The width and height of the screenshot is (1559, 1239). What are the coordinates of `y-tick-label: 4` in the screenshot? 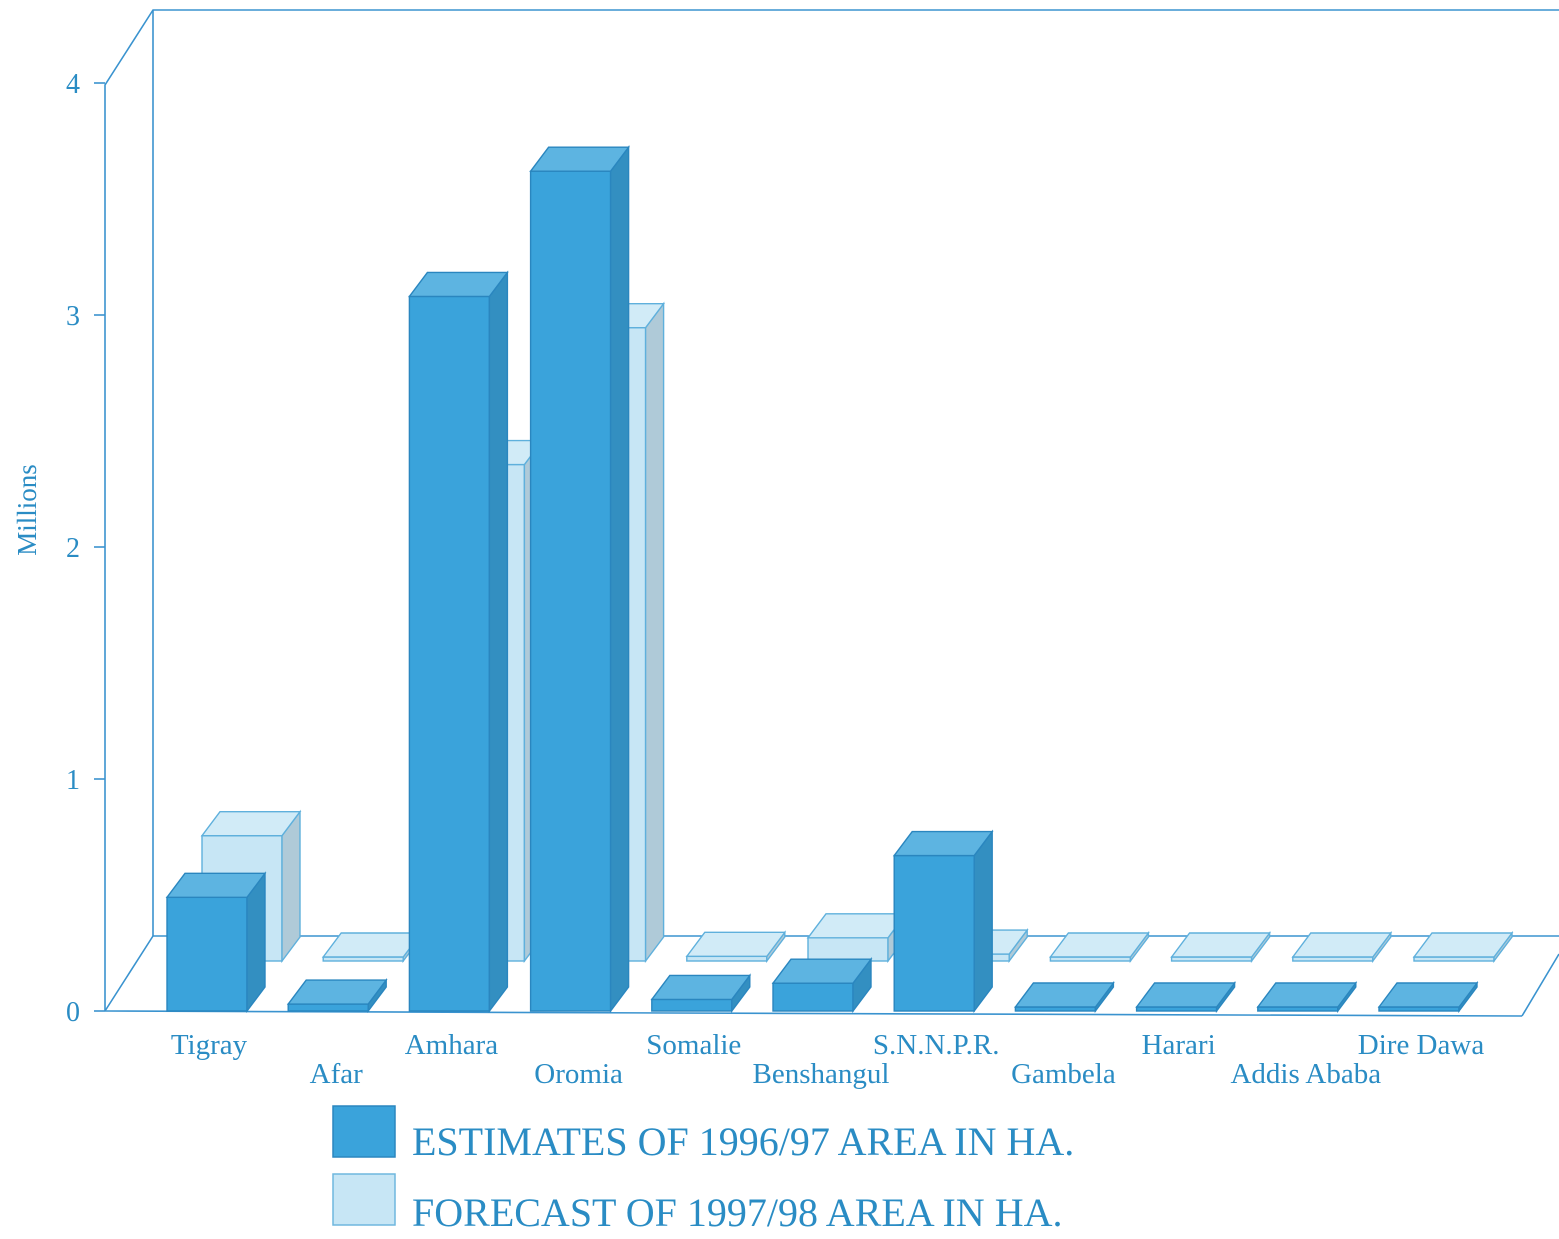 It's located at (73, 84).